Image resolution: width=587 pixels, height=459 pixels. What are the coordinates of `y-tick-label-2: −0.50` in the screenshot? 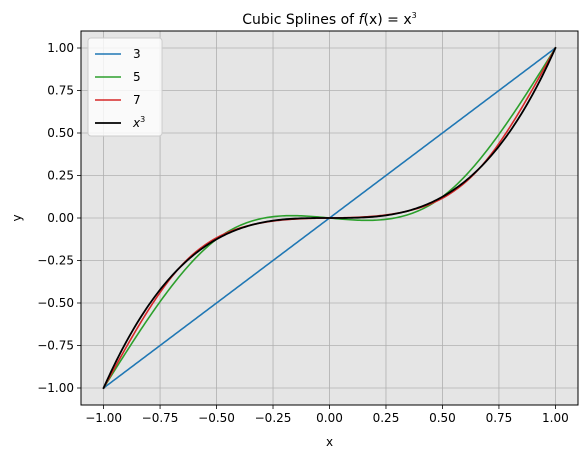 It's located at (55, 303).